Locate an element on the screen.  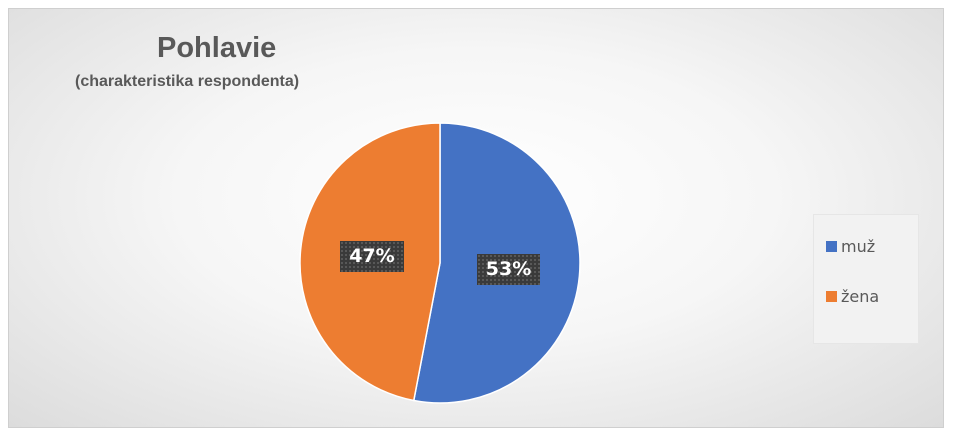
legend-swatch-zena is located at coordinates (831, 296).